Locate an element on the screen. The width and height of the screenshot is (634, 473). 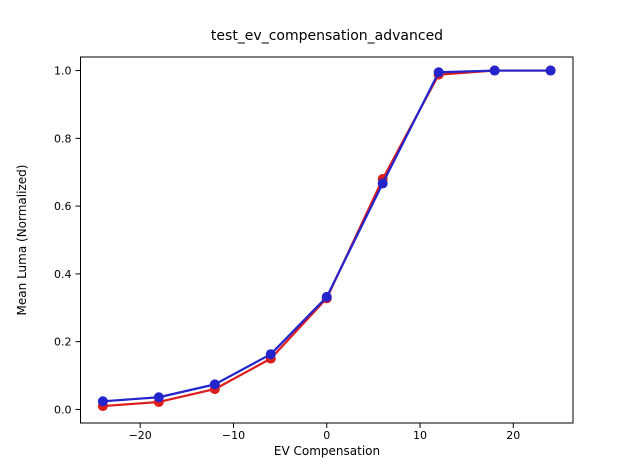
y-tick-label: 0.0 is located at coordinates (63, 409).